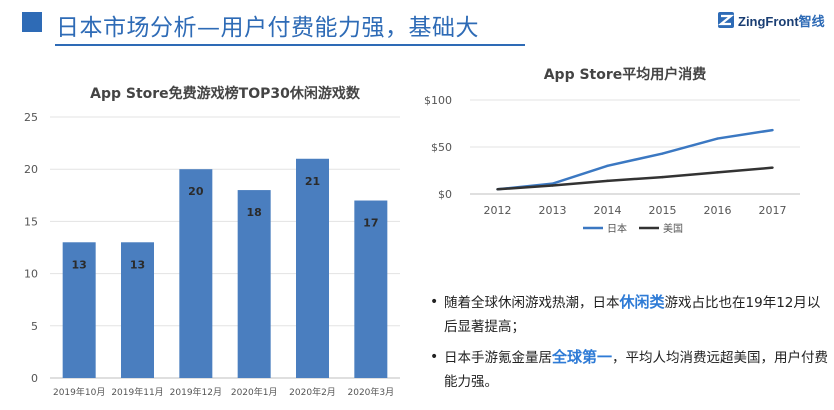 The height and width of the screenshot is (410, 834). What do you see at coordinates (663, 210) in the screenshot?
I see `x-tick-label: 2015` at bounding box center [663, 210].